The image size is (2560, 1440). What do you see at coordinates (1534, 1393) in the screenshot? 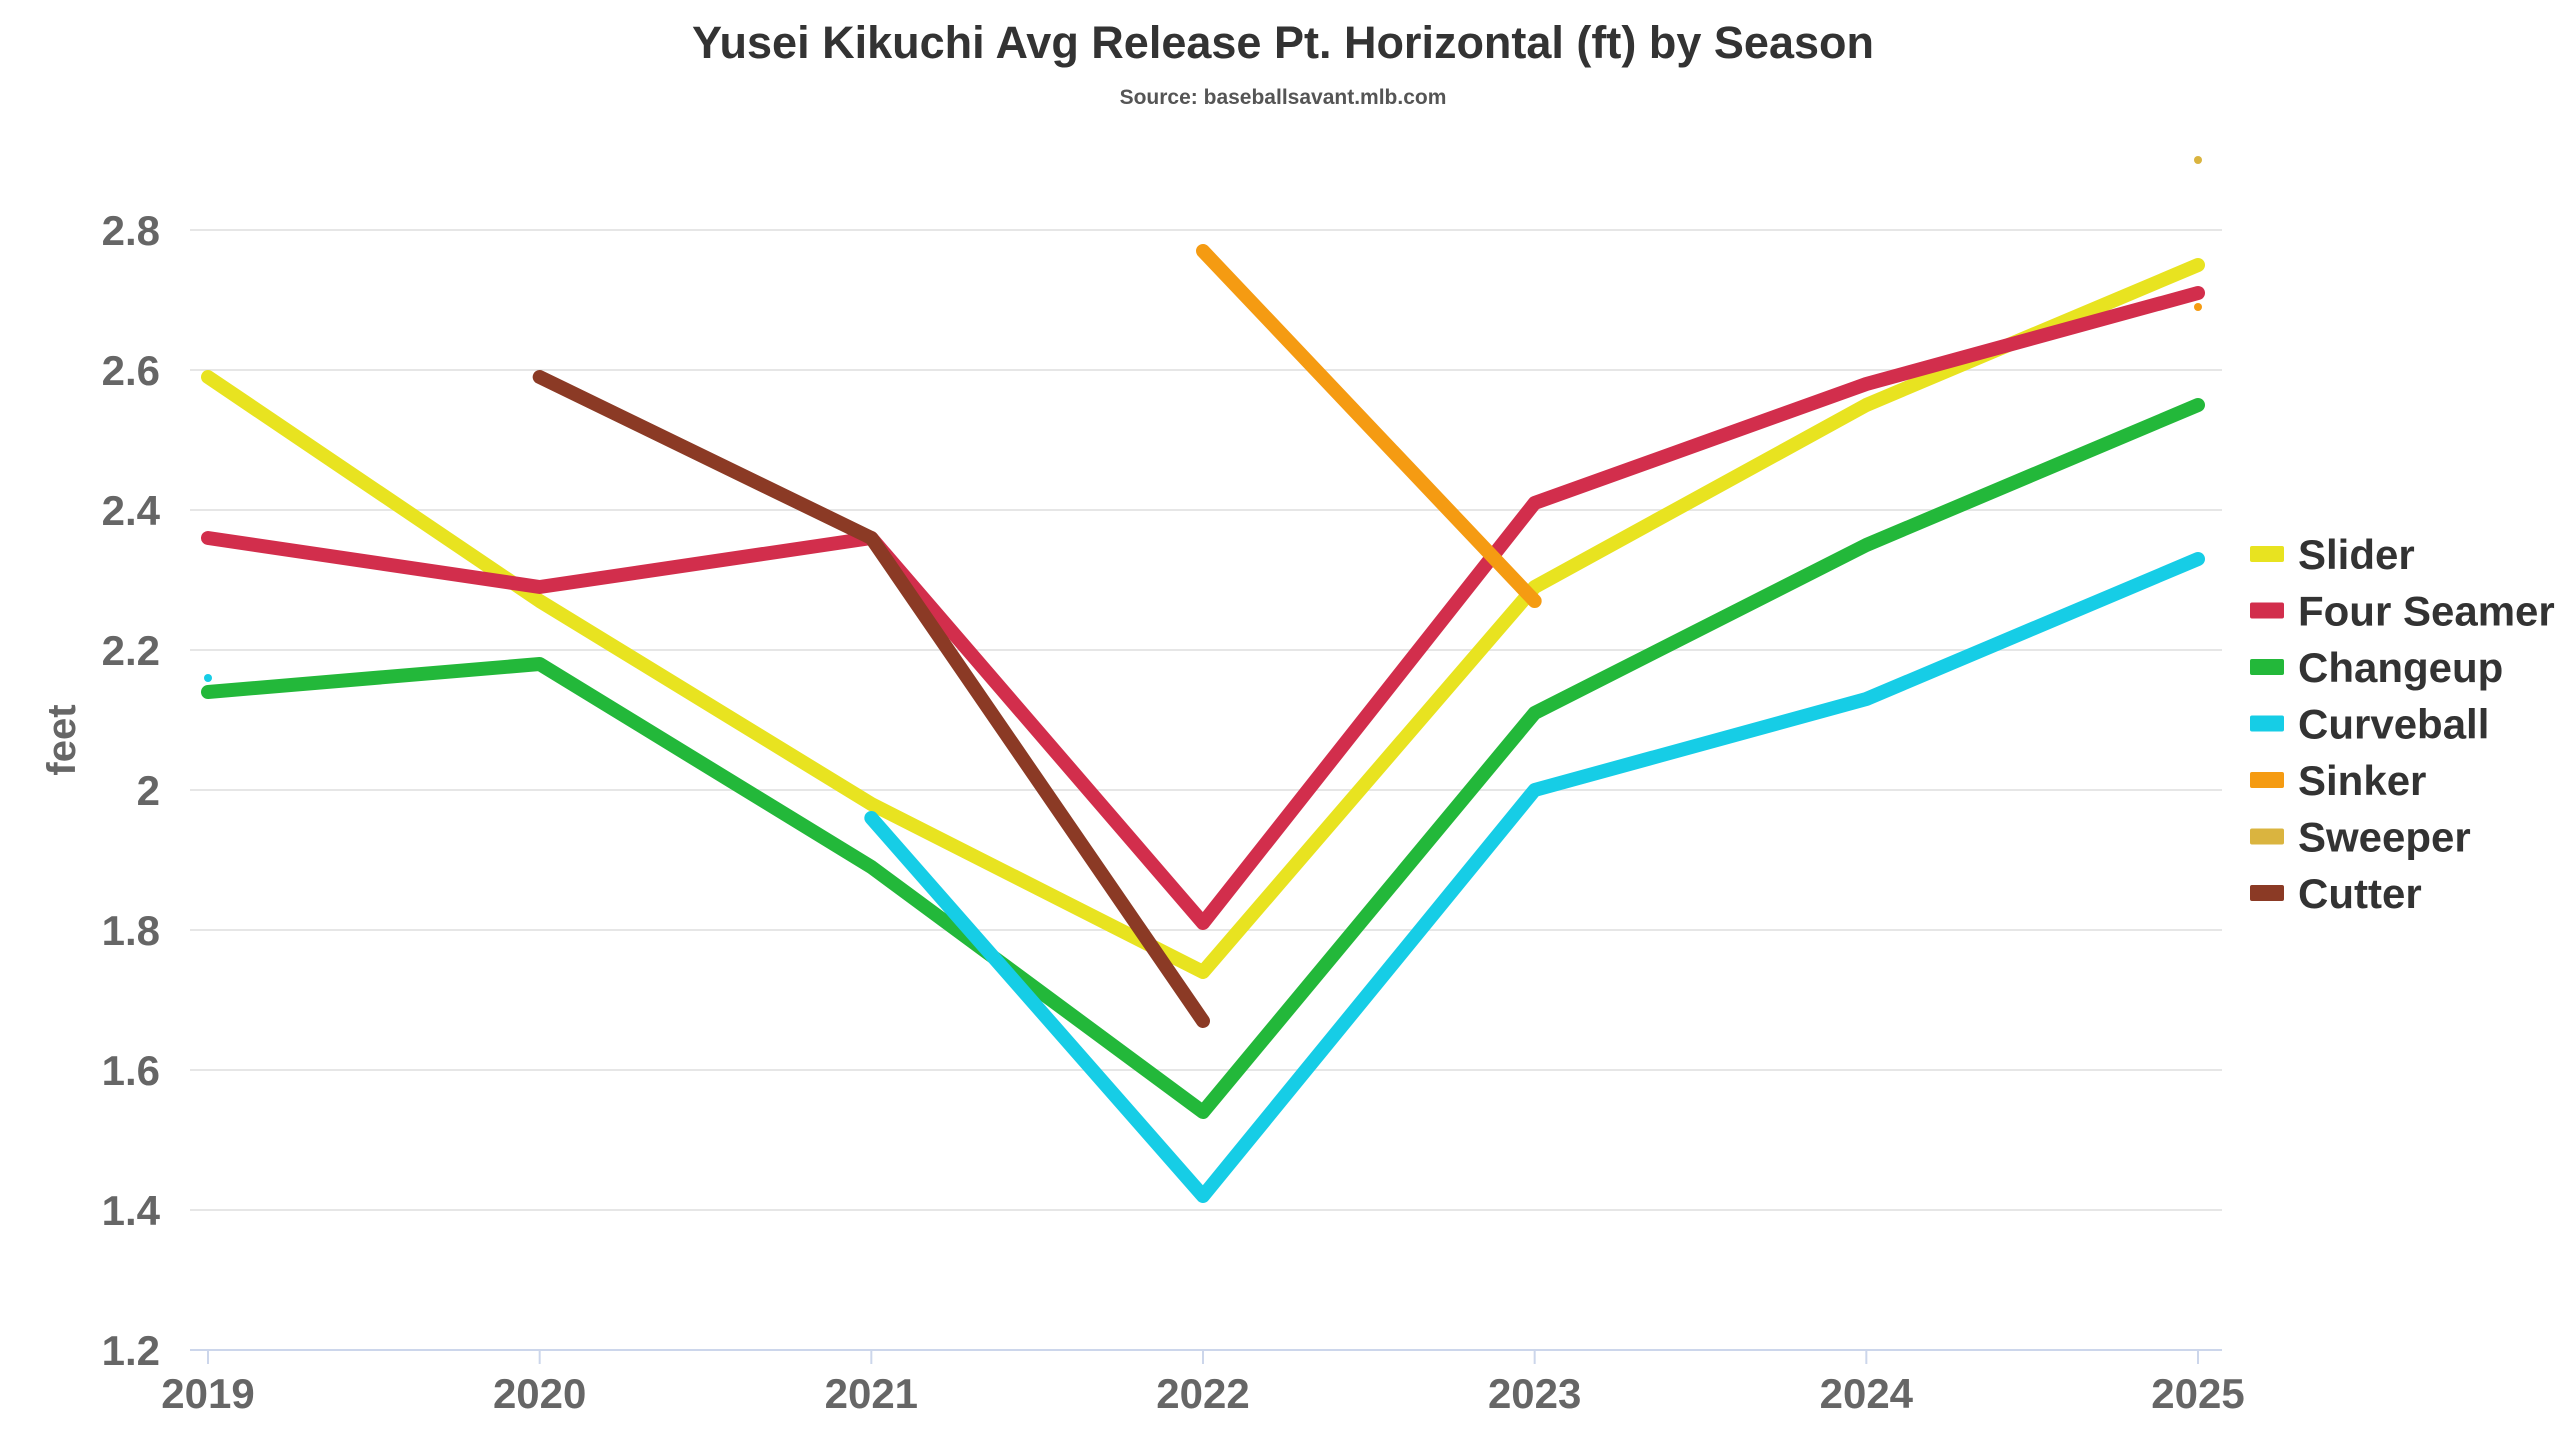
I see `x-tick-label: 2023` at bounding box center [1534, 1393].